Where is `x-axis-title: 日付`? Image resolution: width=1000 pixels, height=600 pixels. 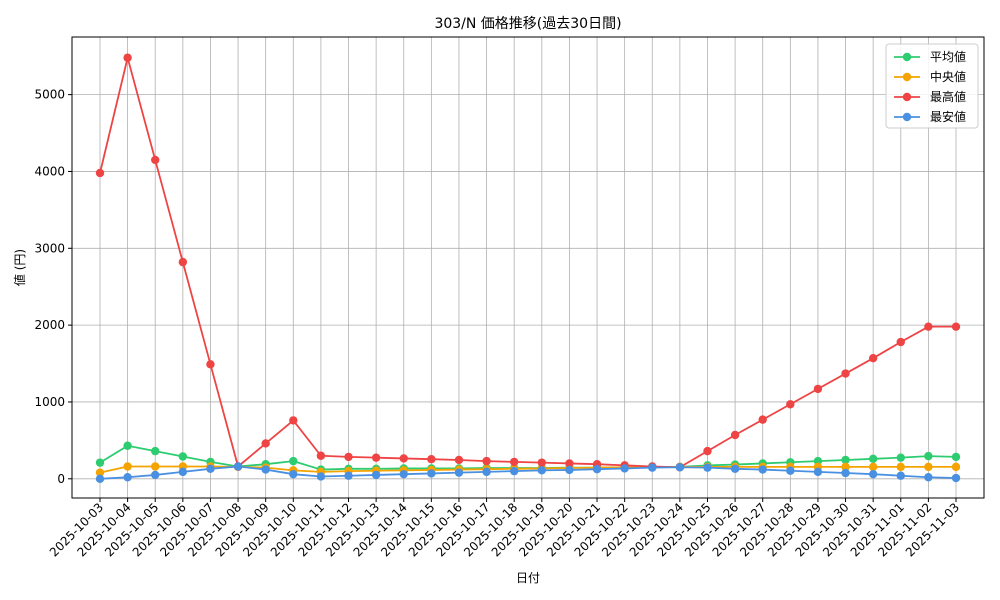
x-axis-title: 日付 is located at coordinates (528, 578).